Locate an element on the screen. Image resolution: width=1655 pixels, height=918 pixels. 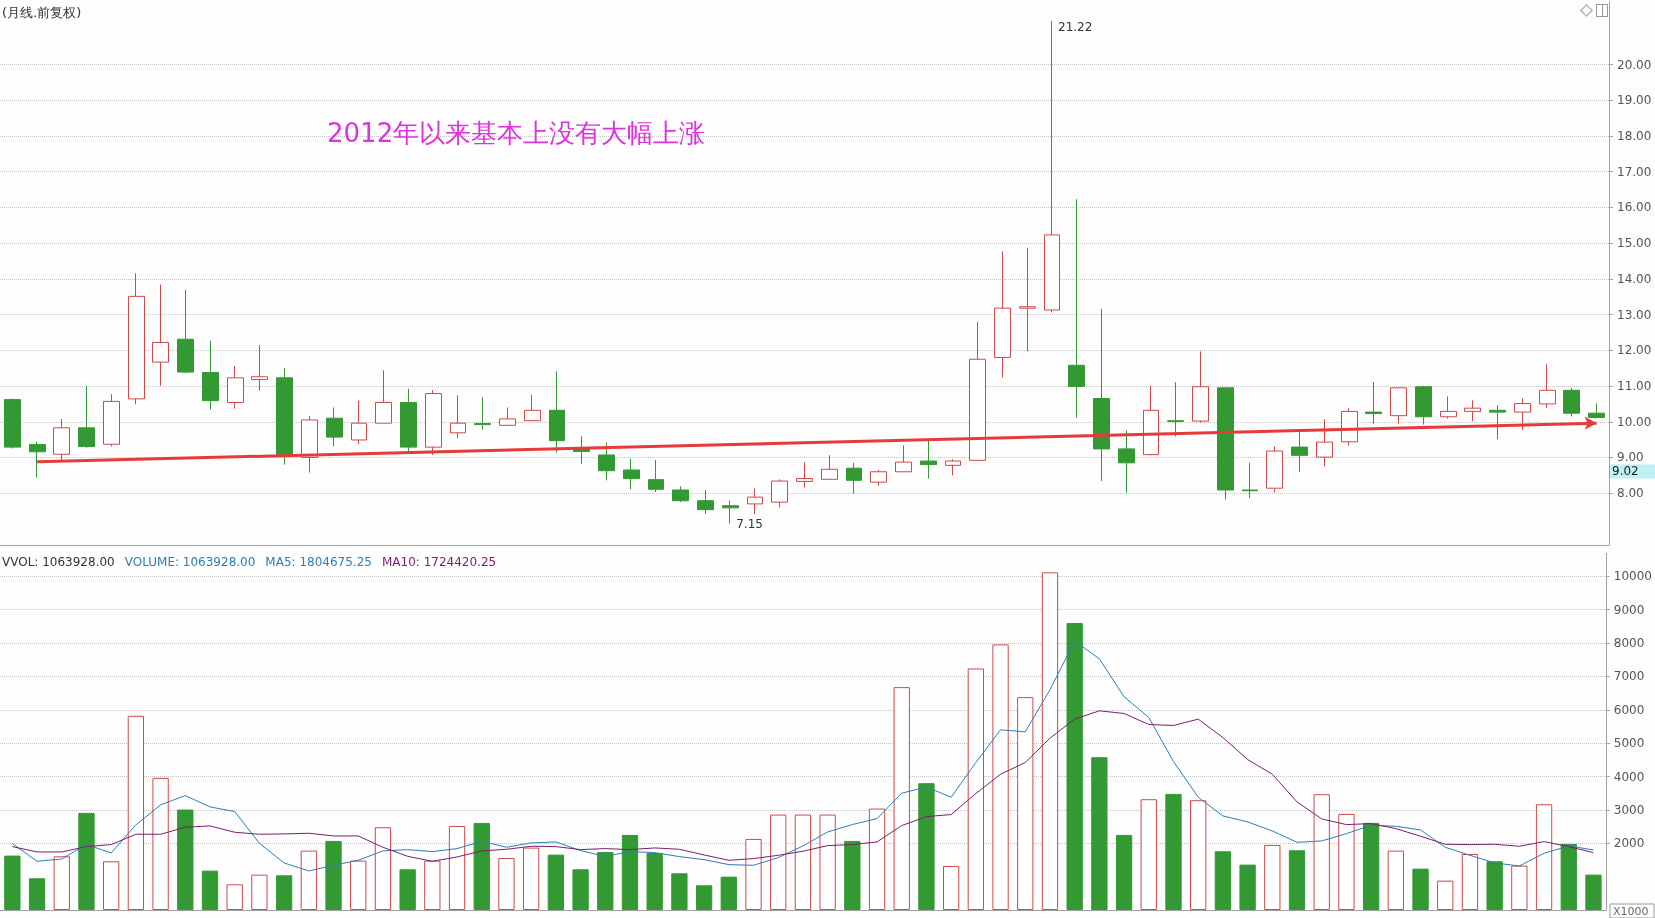
y-tick-label: 8.00 is located at coordinates (1630, 493).